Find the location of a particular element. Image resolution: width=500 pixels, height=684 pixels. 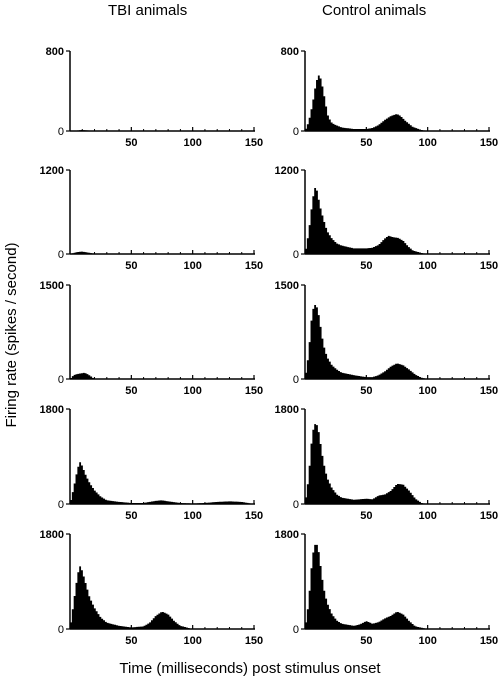

histogram-panel-10: 0 1800 50 100 150 is located at coordinates (387, 588).